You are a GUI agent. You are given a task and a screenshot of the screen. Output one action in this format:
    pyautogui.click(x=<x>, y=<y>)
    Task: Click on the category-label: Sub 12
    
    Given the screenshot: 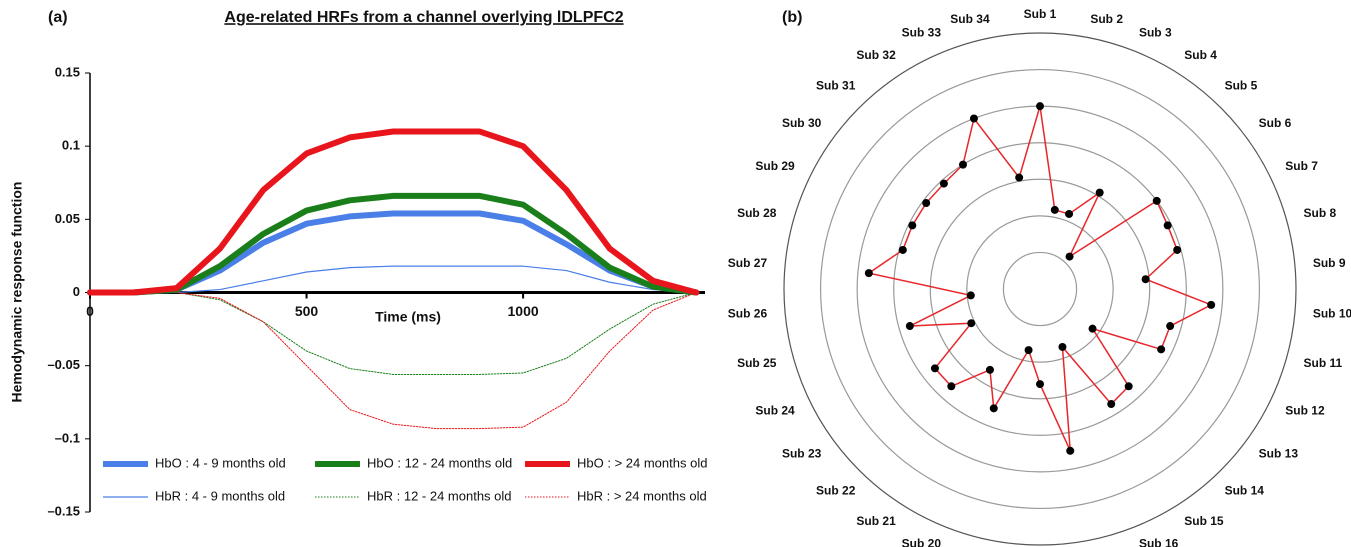 What is the action you would take?
    pyautogui.click(x=1305, y=410)
    